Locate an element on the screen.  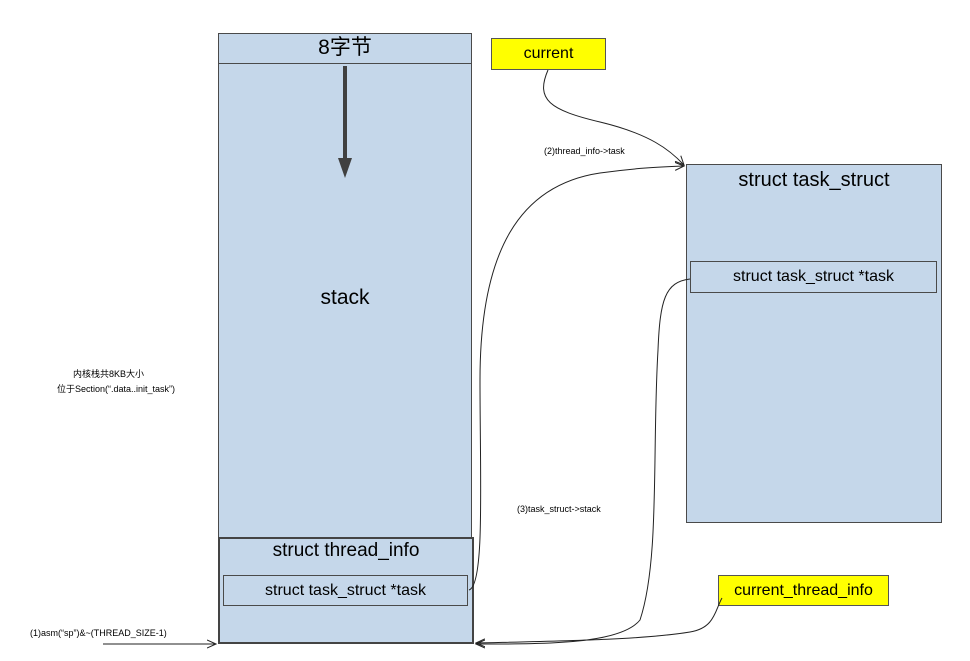
stack-top-label: 8字节 is located at coordinates (345, 48).